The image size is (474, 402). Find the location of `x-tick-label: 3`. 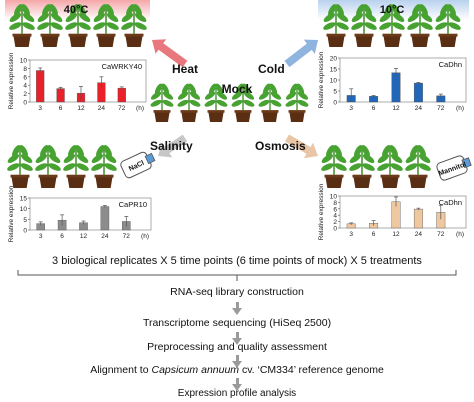

x-tick-label: 3 is located at coordinates (41, 236).